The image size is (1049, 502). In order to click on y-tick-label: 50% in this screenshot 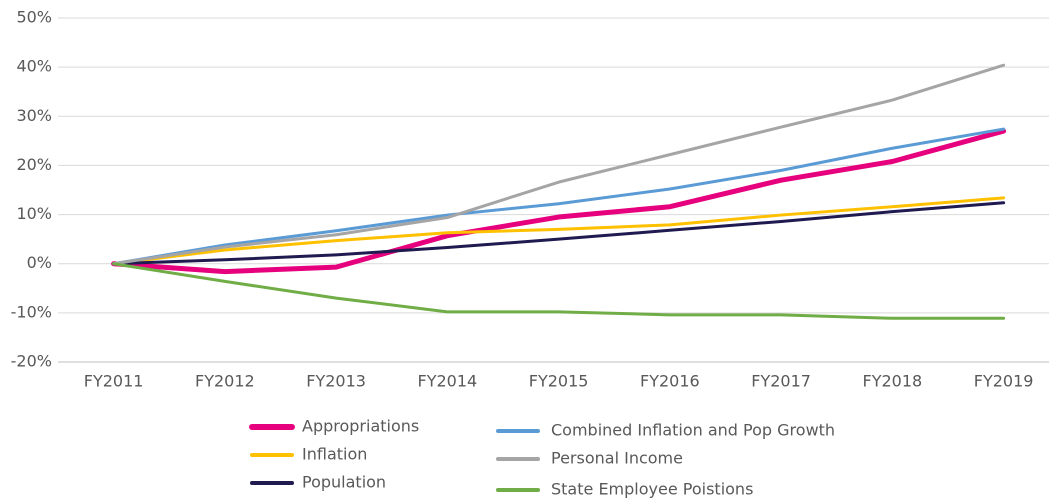, I will do `click(34, 17)`.